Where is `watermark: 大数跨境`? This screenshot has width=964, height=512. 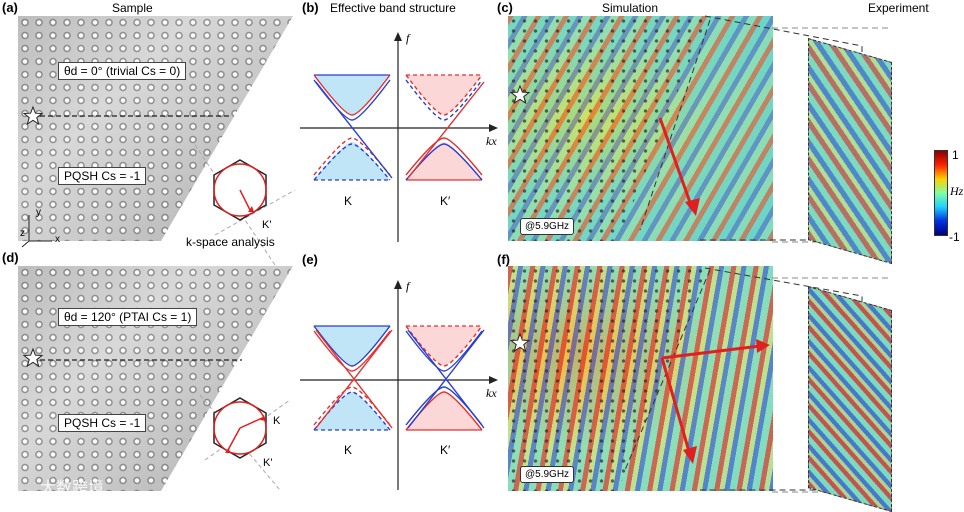 watermark: 大数跨境 is located at coordinates (72, 488).